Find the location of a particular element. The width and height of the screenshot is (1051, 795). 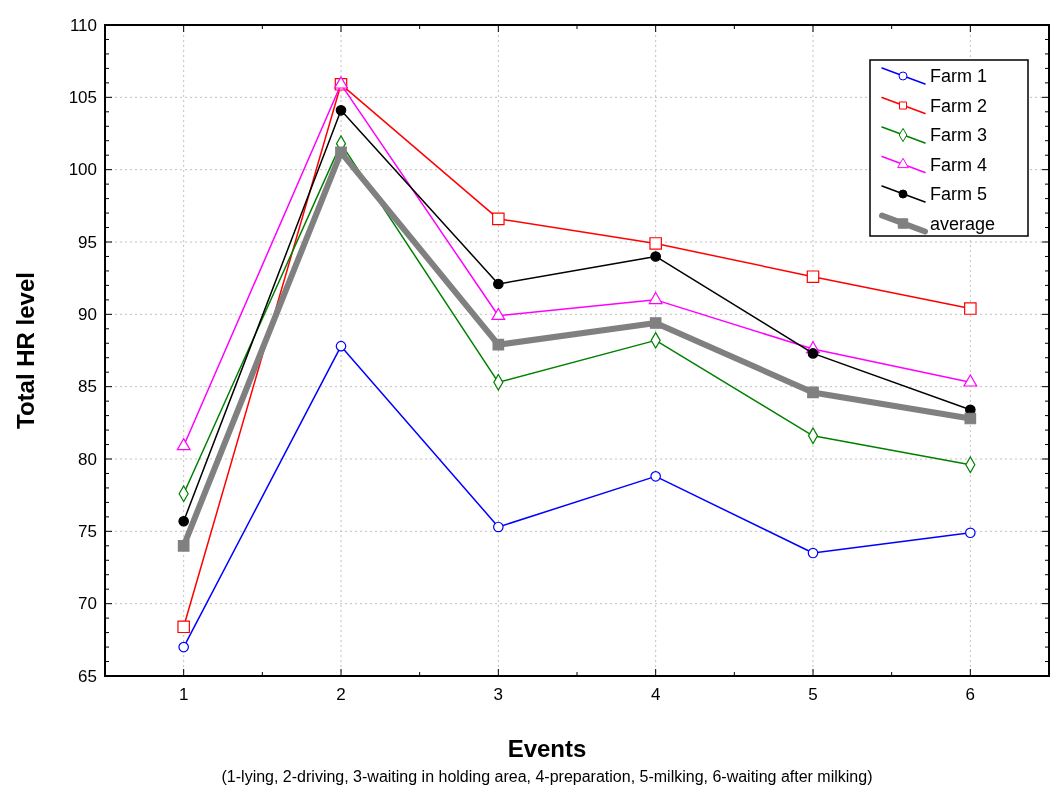

x-tick-label: 5 is located at coordinates (813, 694).